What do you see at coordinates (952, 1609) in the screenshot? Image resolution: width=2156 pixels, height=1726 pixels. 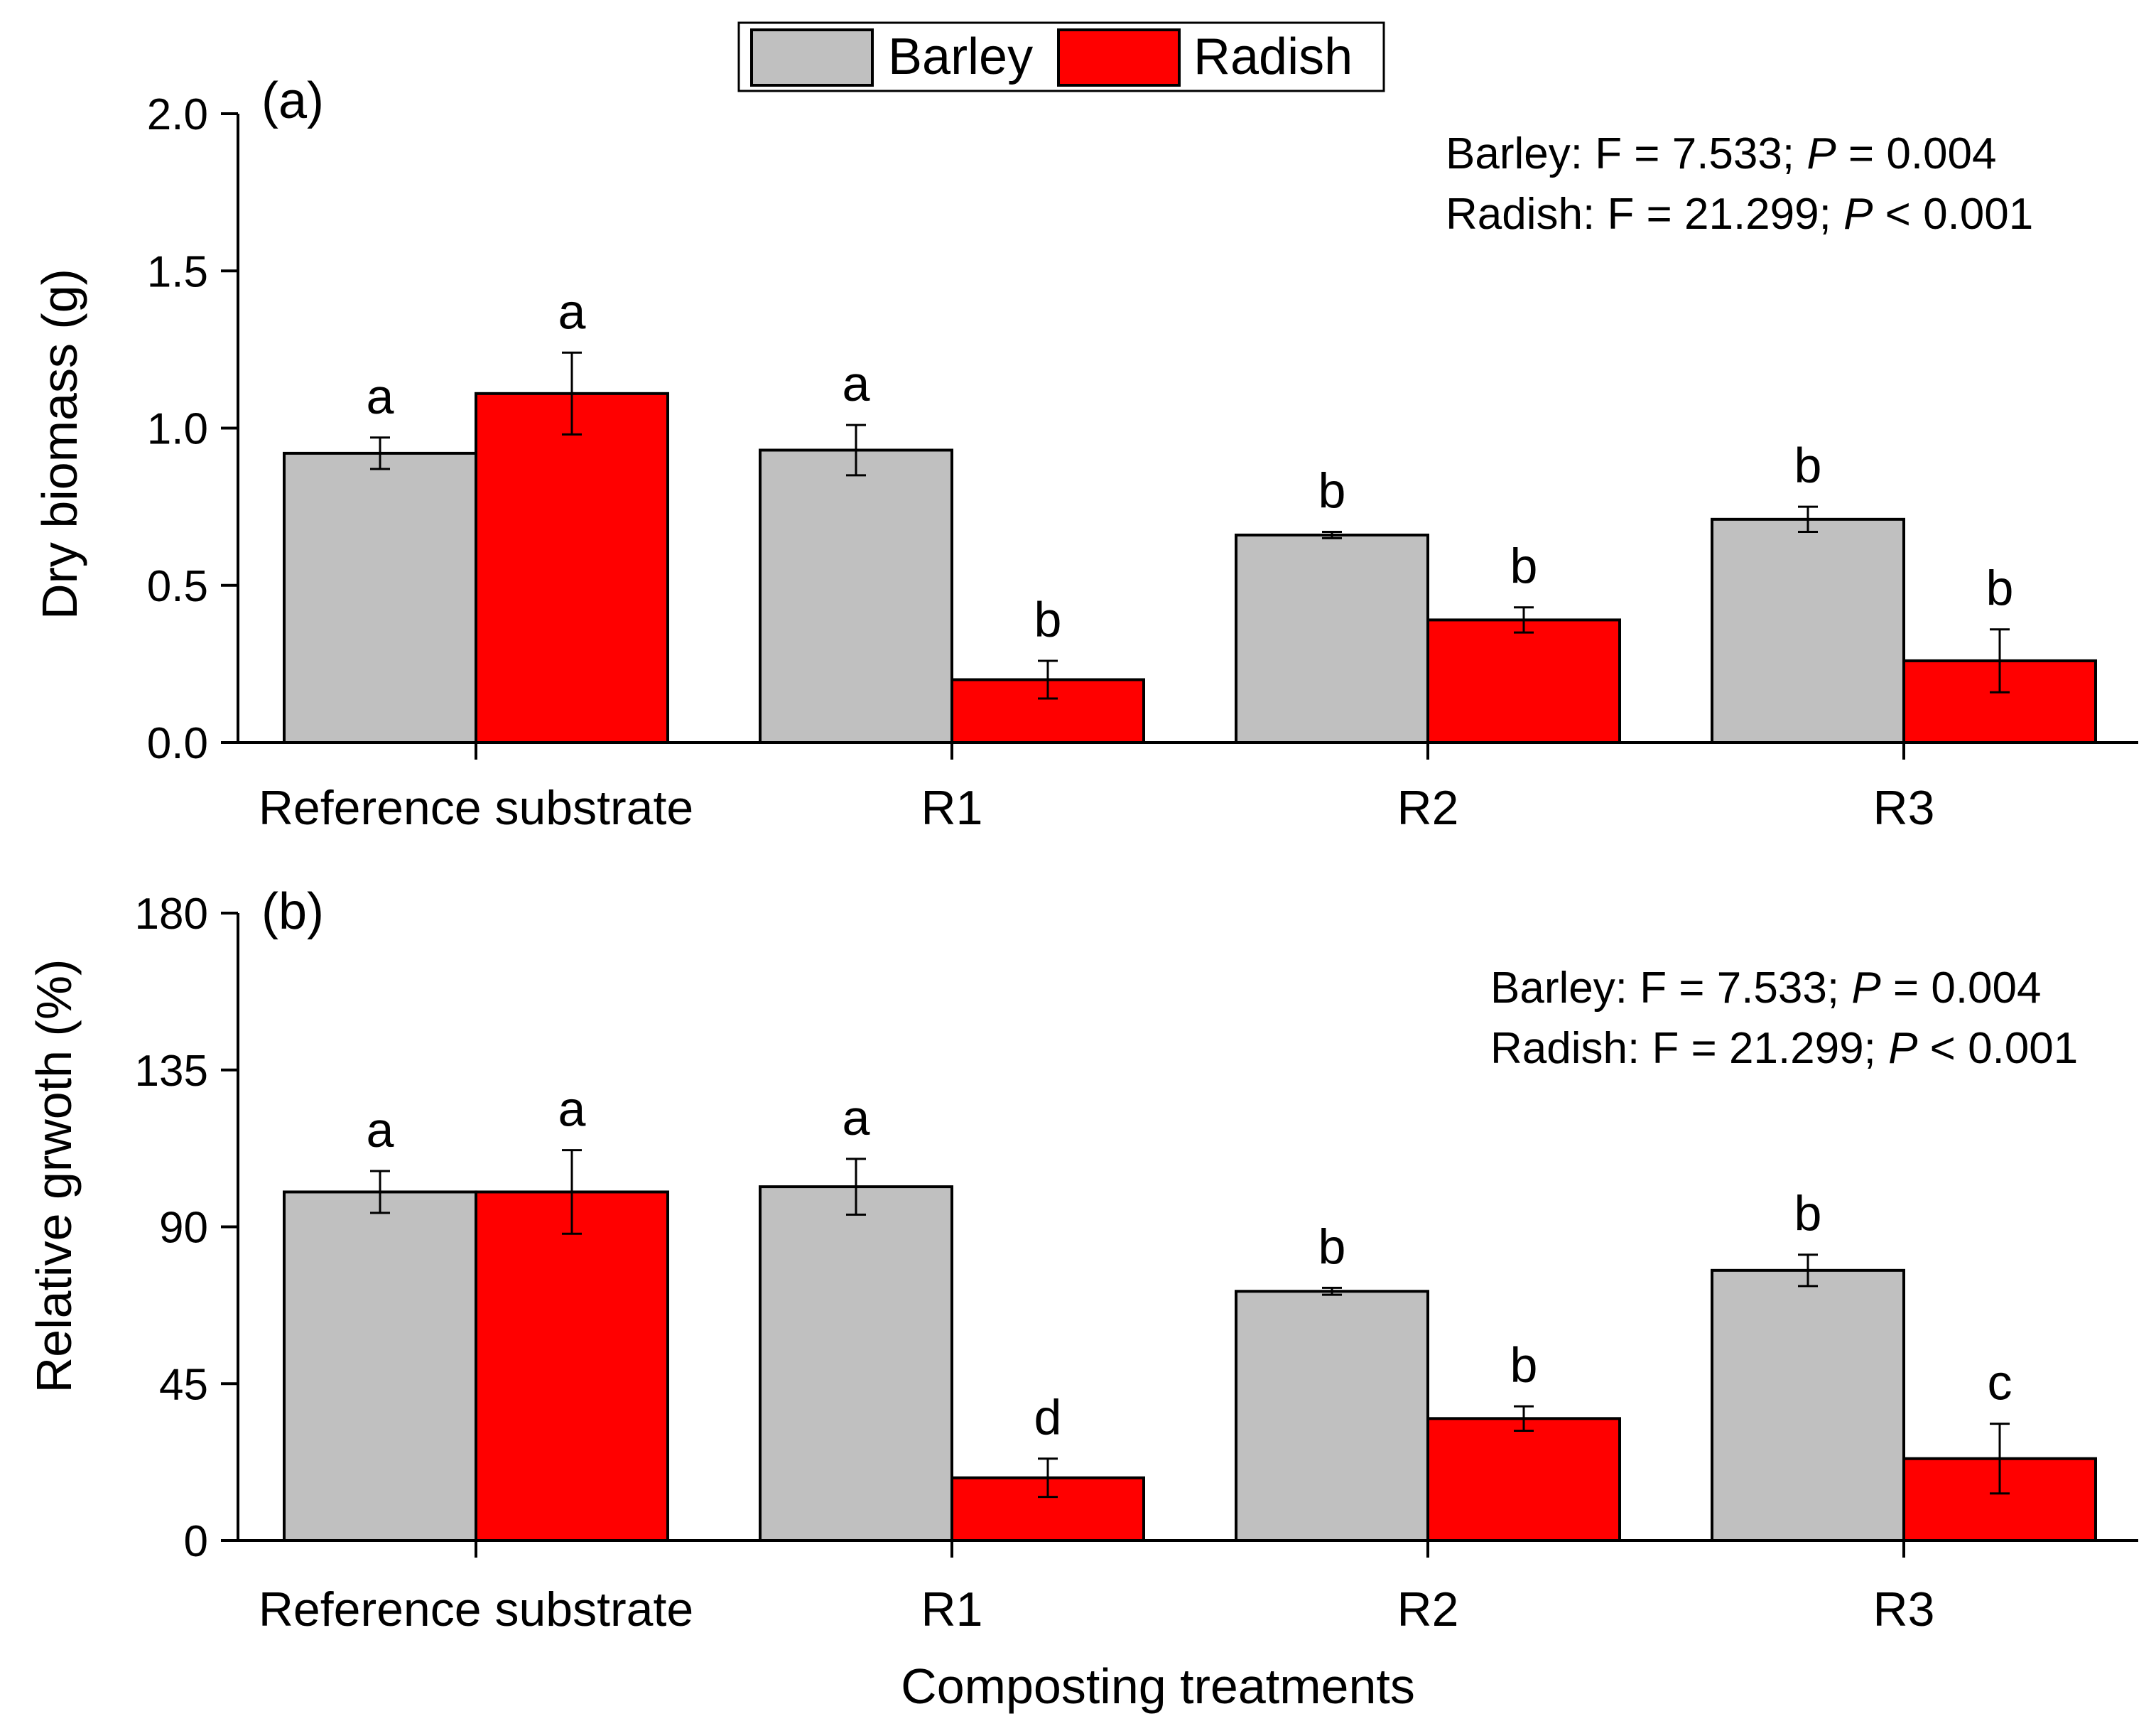 I see `panel-b-x-tick-label: R1` at bounding box center [952, 1609].